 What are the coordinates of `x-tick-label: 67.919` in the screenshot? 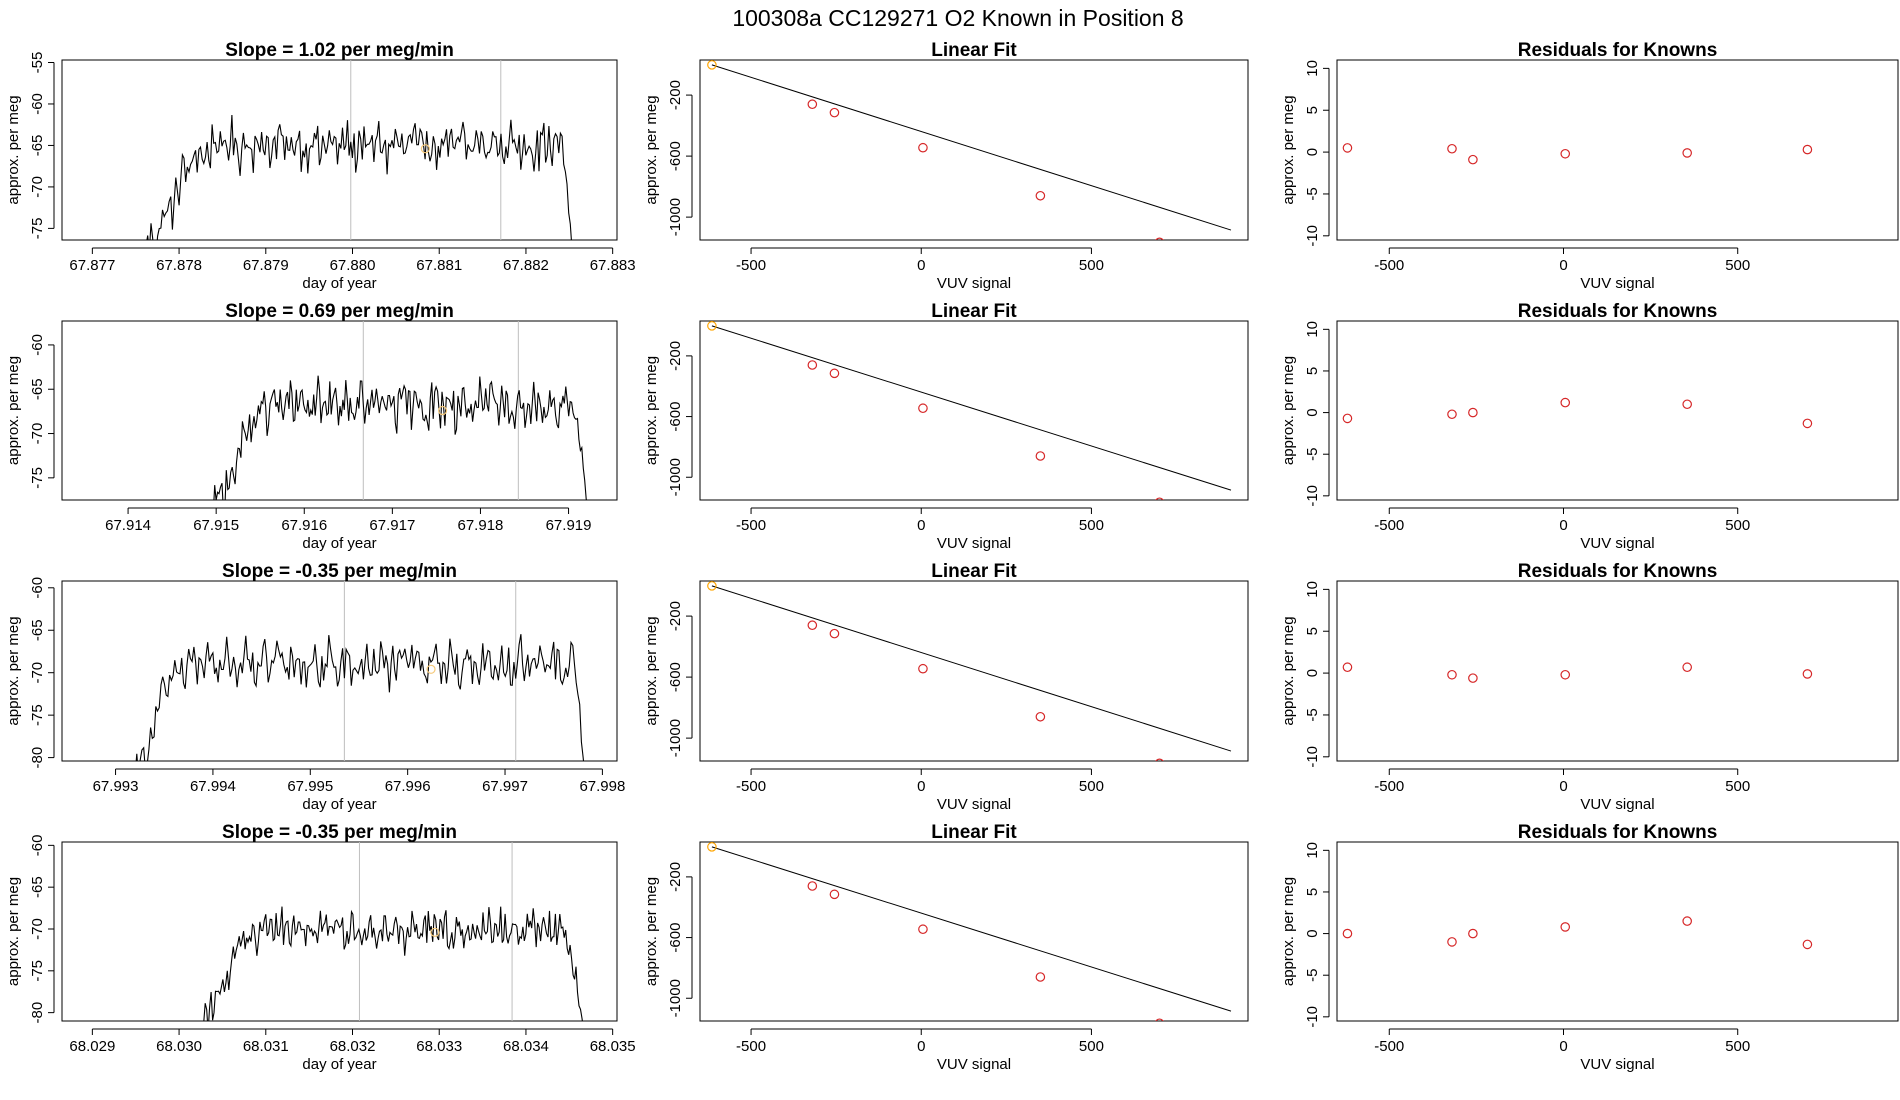 It's located at (569, 525).